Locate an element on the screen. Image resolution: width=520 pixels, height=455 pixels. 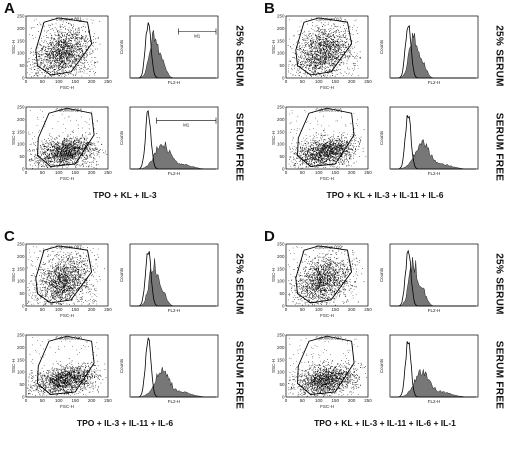
histogram-plot: M1 FL2-H Counts is located at coordinates (169, 50).